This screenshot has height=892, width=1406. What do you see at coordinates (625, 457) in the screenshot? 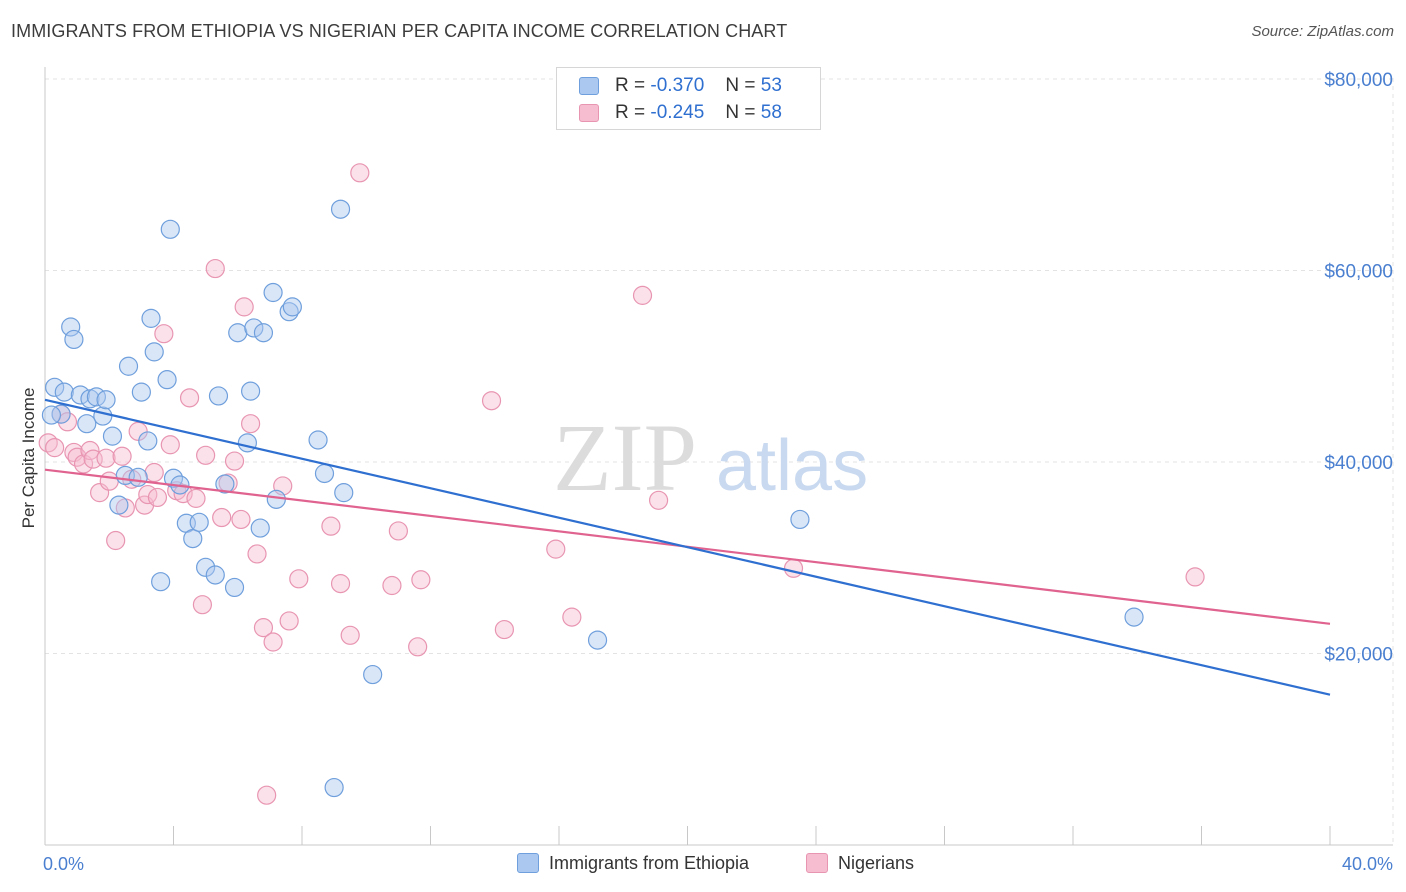
I see `watermark-zip: ZIP` at bounding box center [625, 457].